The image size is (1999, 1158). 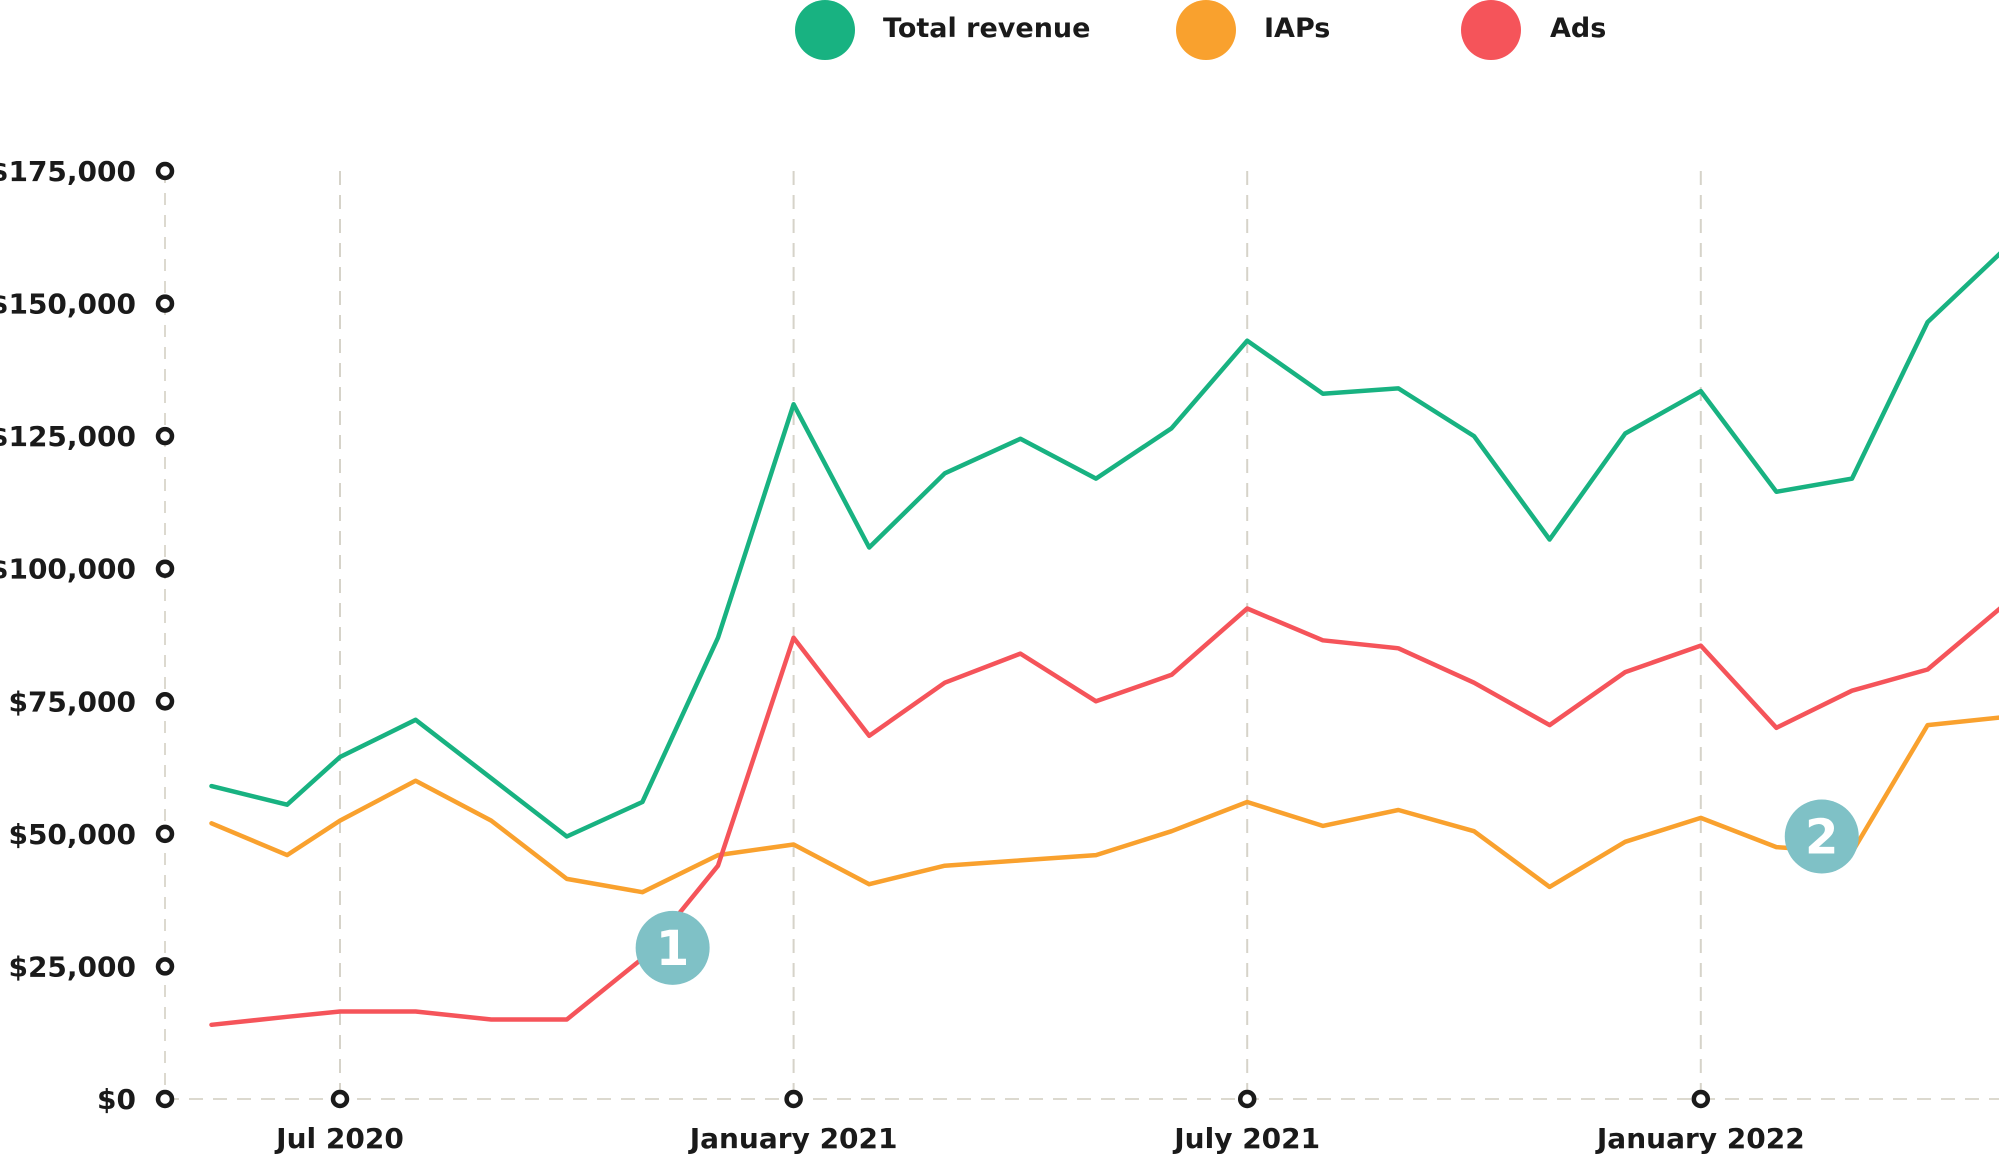 What do you see at coordinates (986, 28) in the screenshot?
I see `legend-label: Total revenue` at bounding box center [986, 28].